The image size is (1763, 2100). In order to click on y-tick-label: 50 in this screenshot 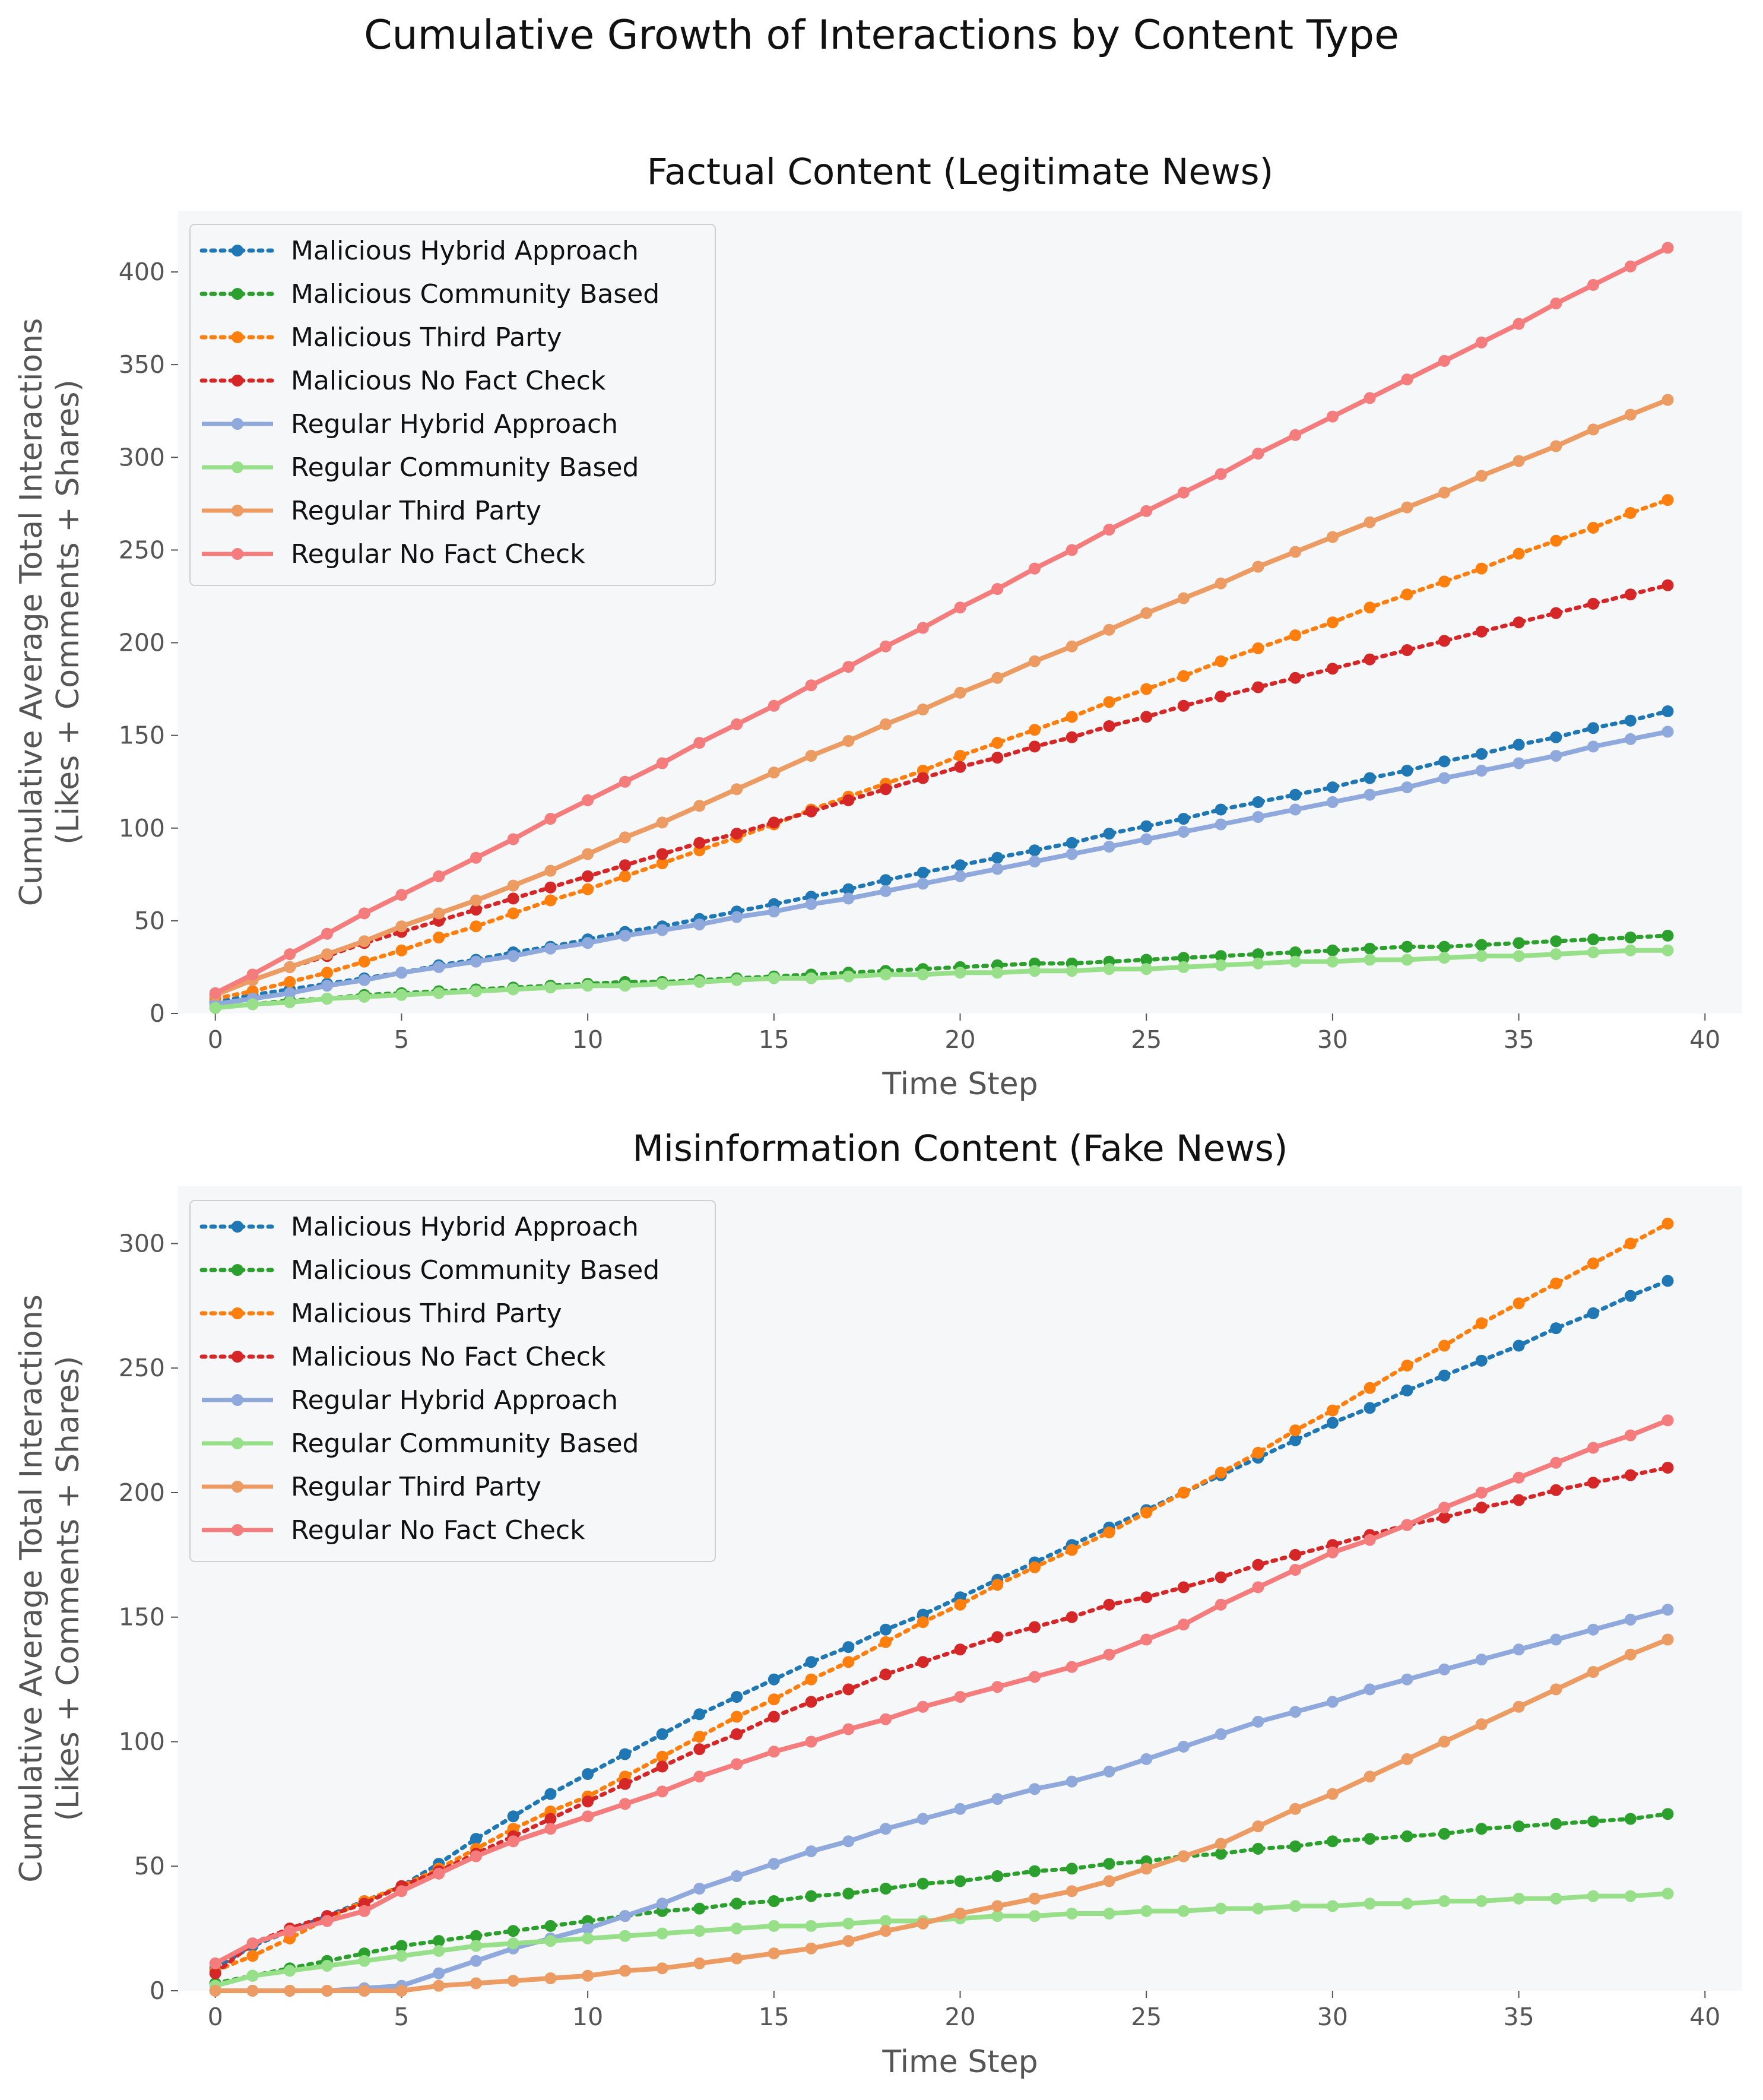, I will do `click(149, 1866)`.